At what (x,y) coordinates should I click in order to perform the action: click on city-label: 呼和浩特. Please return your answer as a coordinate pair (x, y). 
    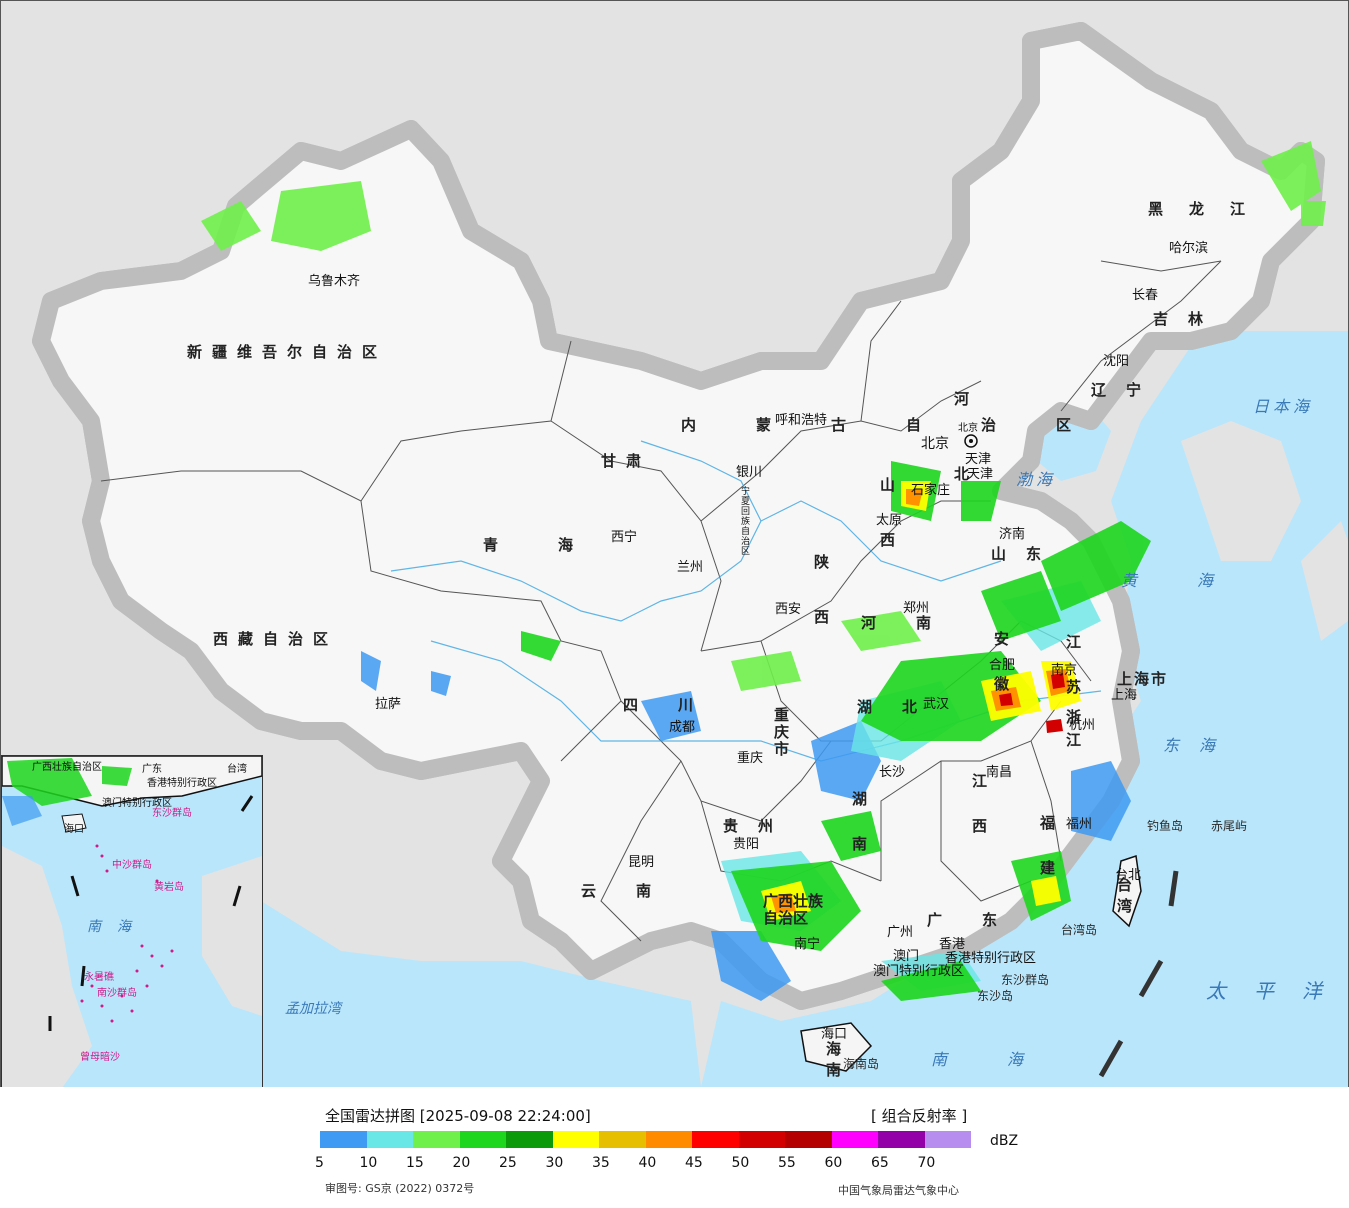
    Looking at the image, I should click on (801, 420).